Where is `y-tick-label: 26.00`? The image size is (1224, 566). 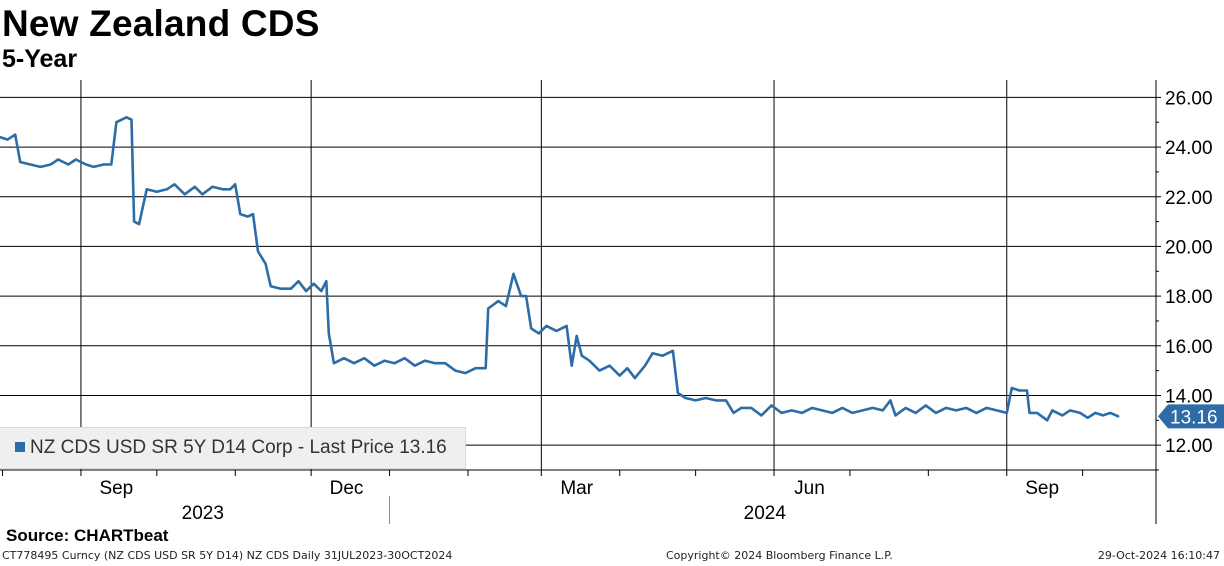
y-tick-label: 26.00 is located at coordinates (1189, 98).